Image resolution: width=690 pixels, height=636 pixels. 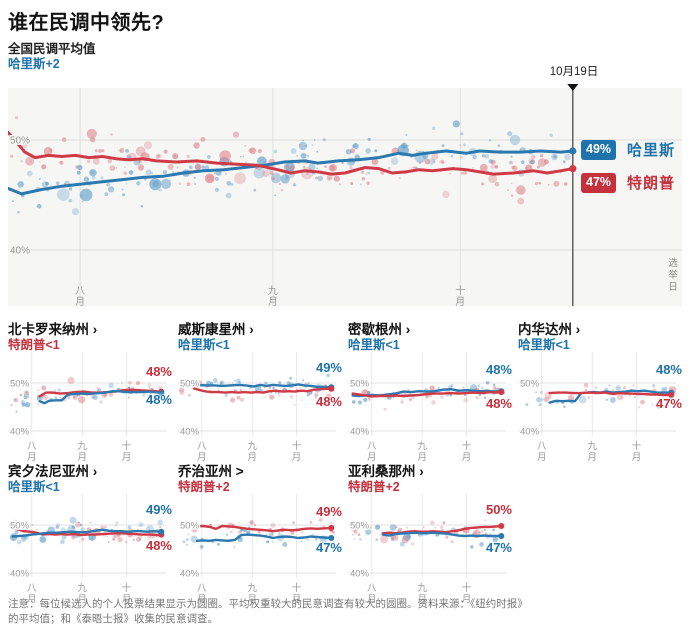 I want to click on state-lead-label-georgia: 特朗普+2, so click(x=204, y=487).